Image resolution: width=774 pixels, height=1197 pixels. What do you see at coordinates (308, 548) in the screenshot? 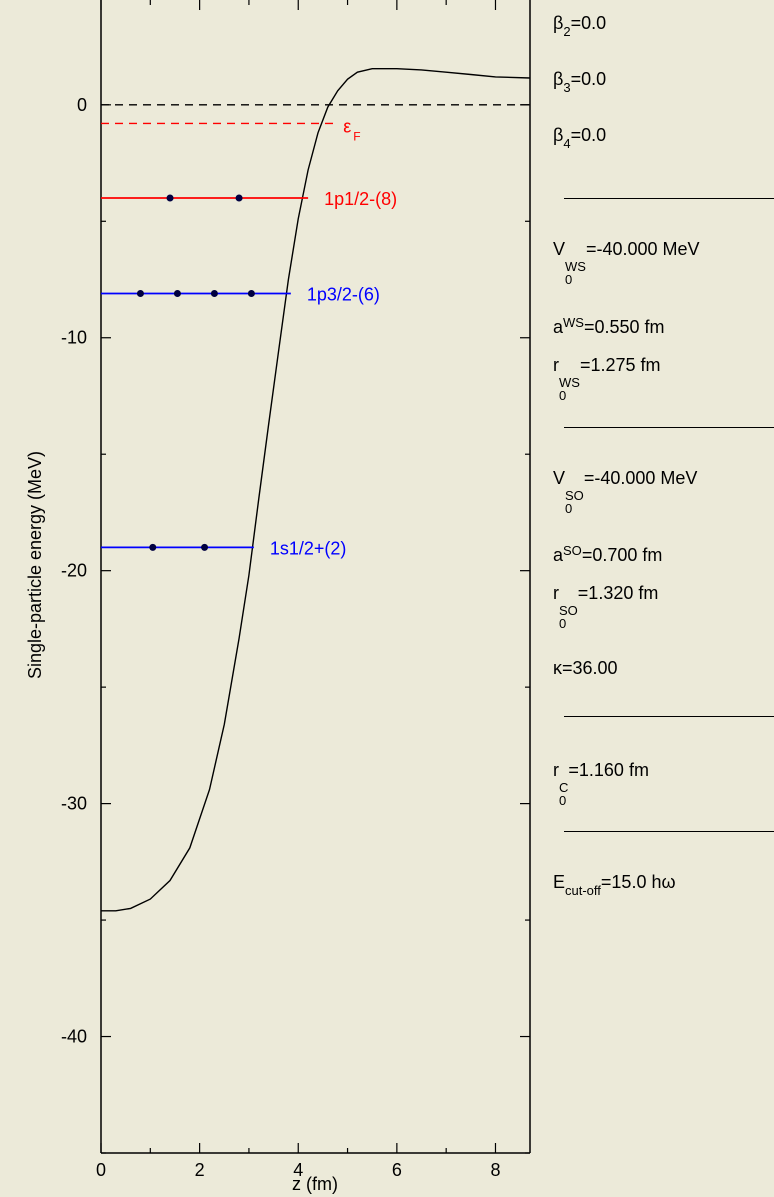
I see `level-label: 1s1/2+(2)` at bounding box center [308, 548].